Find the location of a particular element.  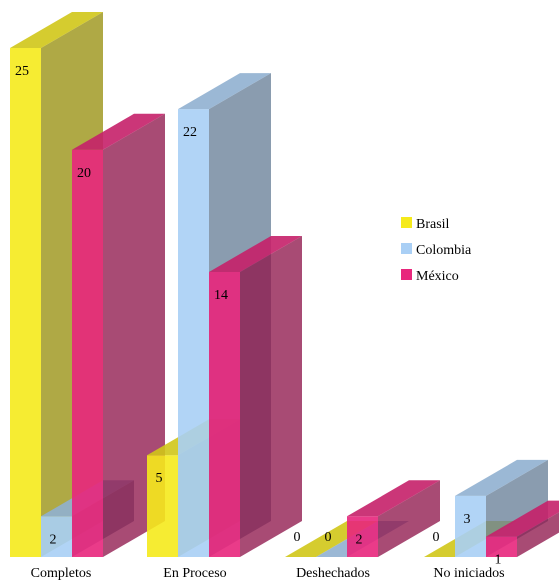

value-label-colombia-2: 0 is located at coordinates (328, 537).